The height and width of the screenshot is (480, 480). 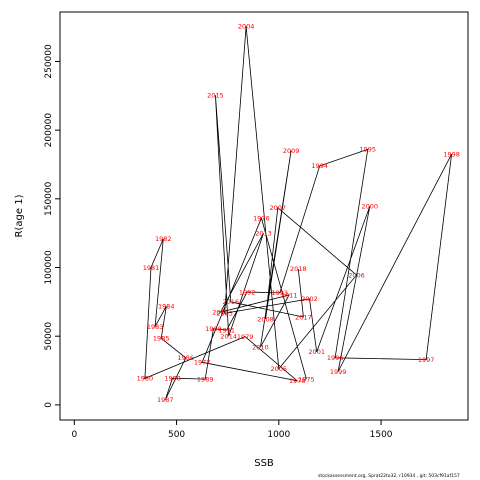 I want to click on x-tick-label: 500, so click(x=176, y=435).